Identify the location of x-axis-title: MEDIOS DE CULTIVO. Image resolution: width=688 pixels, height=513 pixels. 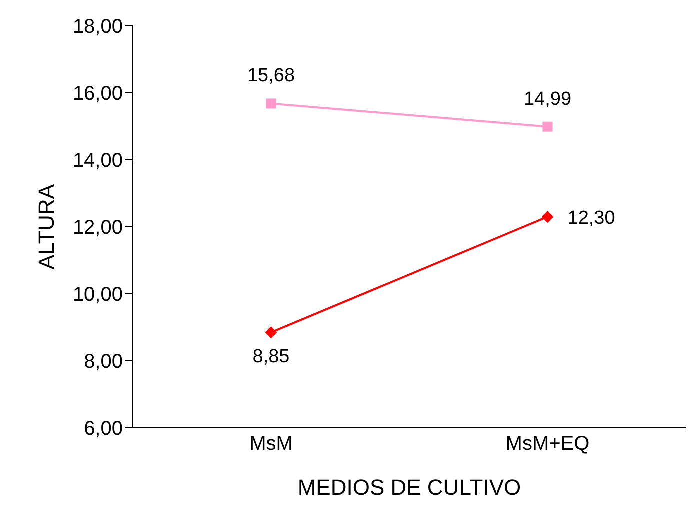
(410, 487).